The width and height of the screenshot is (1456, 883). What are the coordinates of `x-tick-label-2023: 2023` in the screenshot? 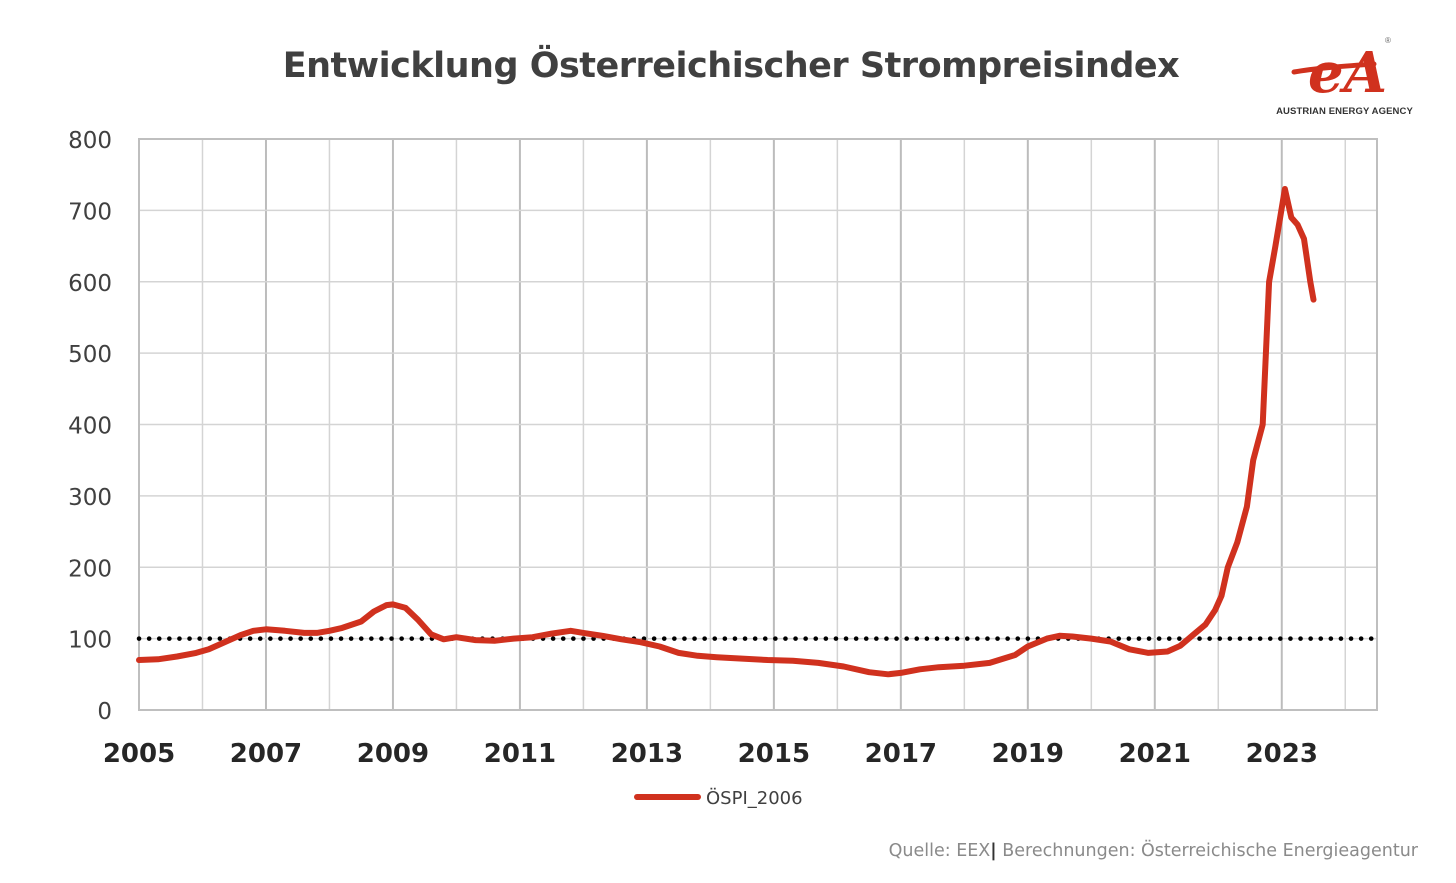 It's located at (1282, 754).